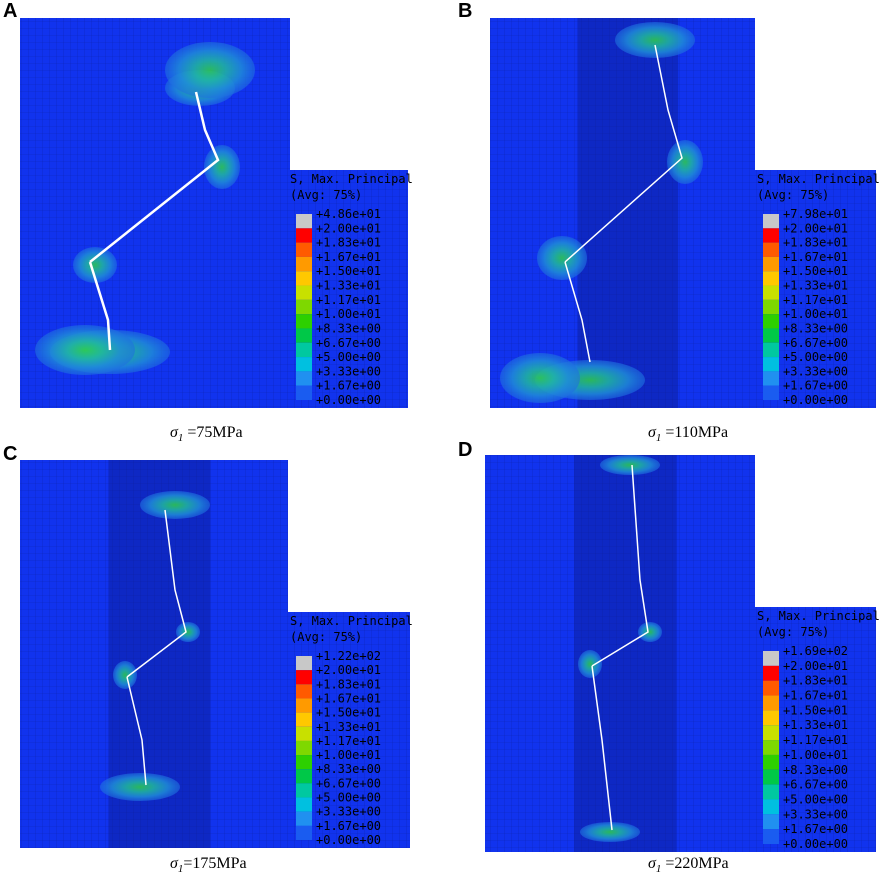  Describe the element at coordinates (465, 450) in the screenshot. I see `panel-label: D` at that location.